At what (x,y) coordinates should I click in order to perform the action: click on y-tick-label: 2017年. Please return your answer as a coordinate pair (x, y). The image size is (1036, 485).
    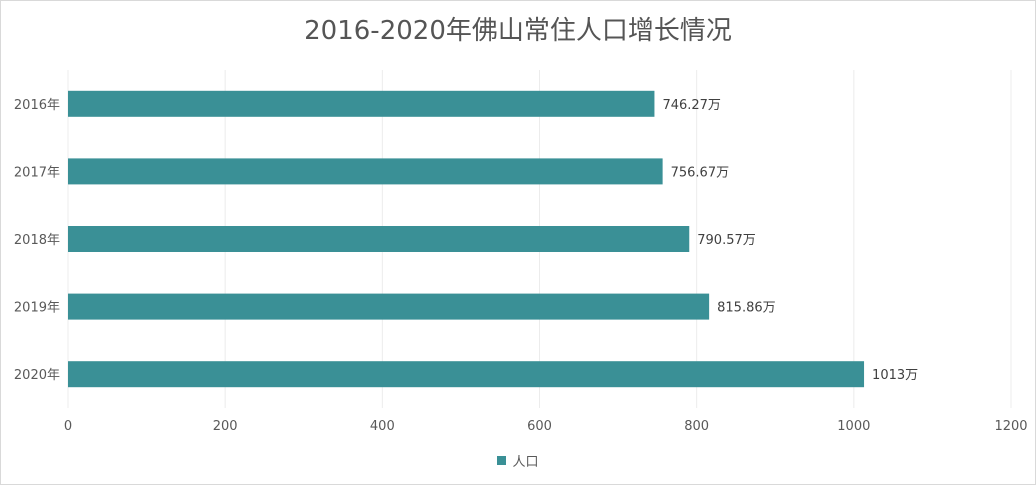
    Looking at the image, I should click on (37, 172).